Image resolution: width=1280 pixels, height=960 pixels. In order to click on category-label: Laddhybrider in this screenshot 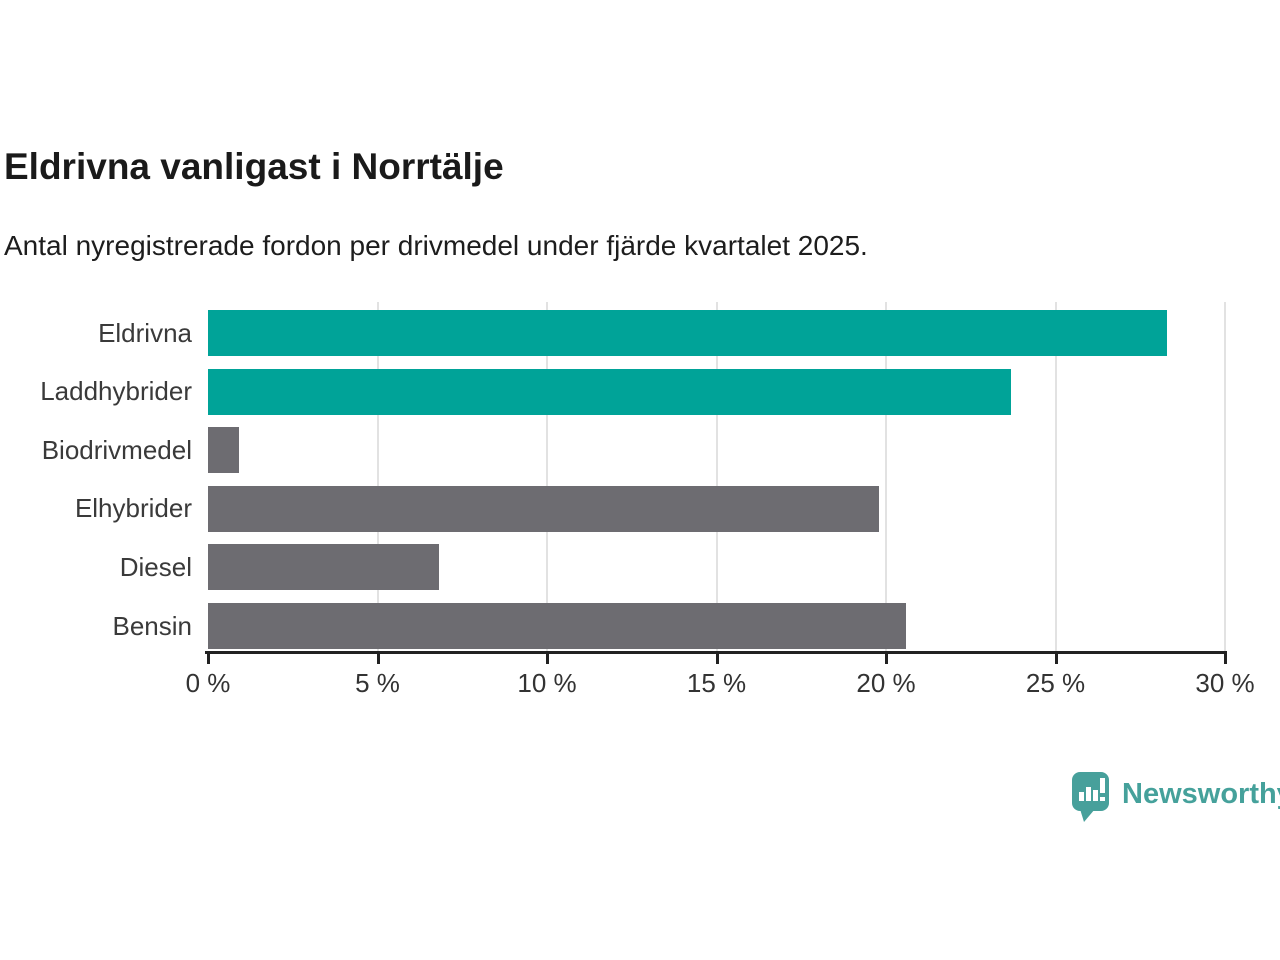, I will do `click(116, 391)`.